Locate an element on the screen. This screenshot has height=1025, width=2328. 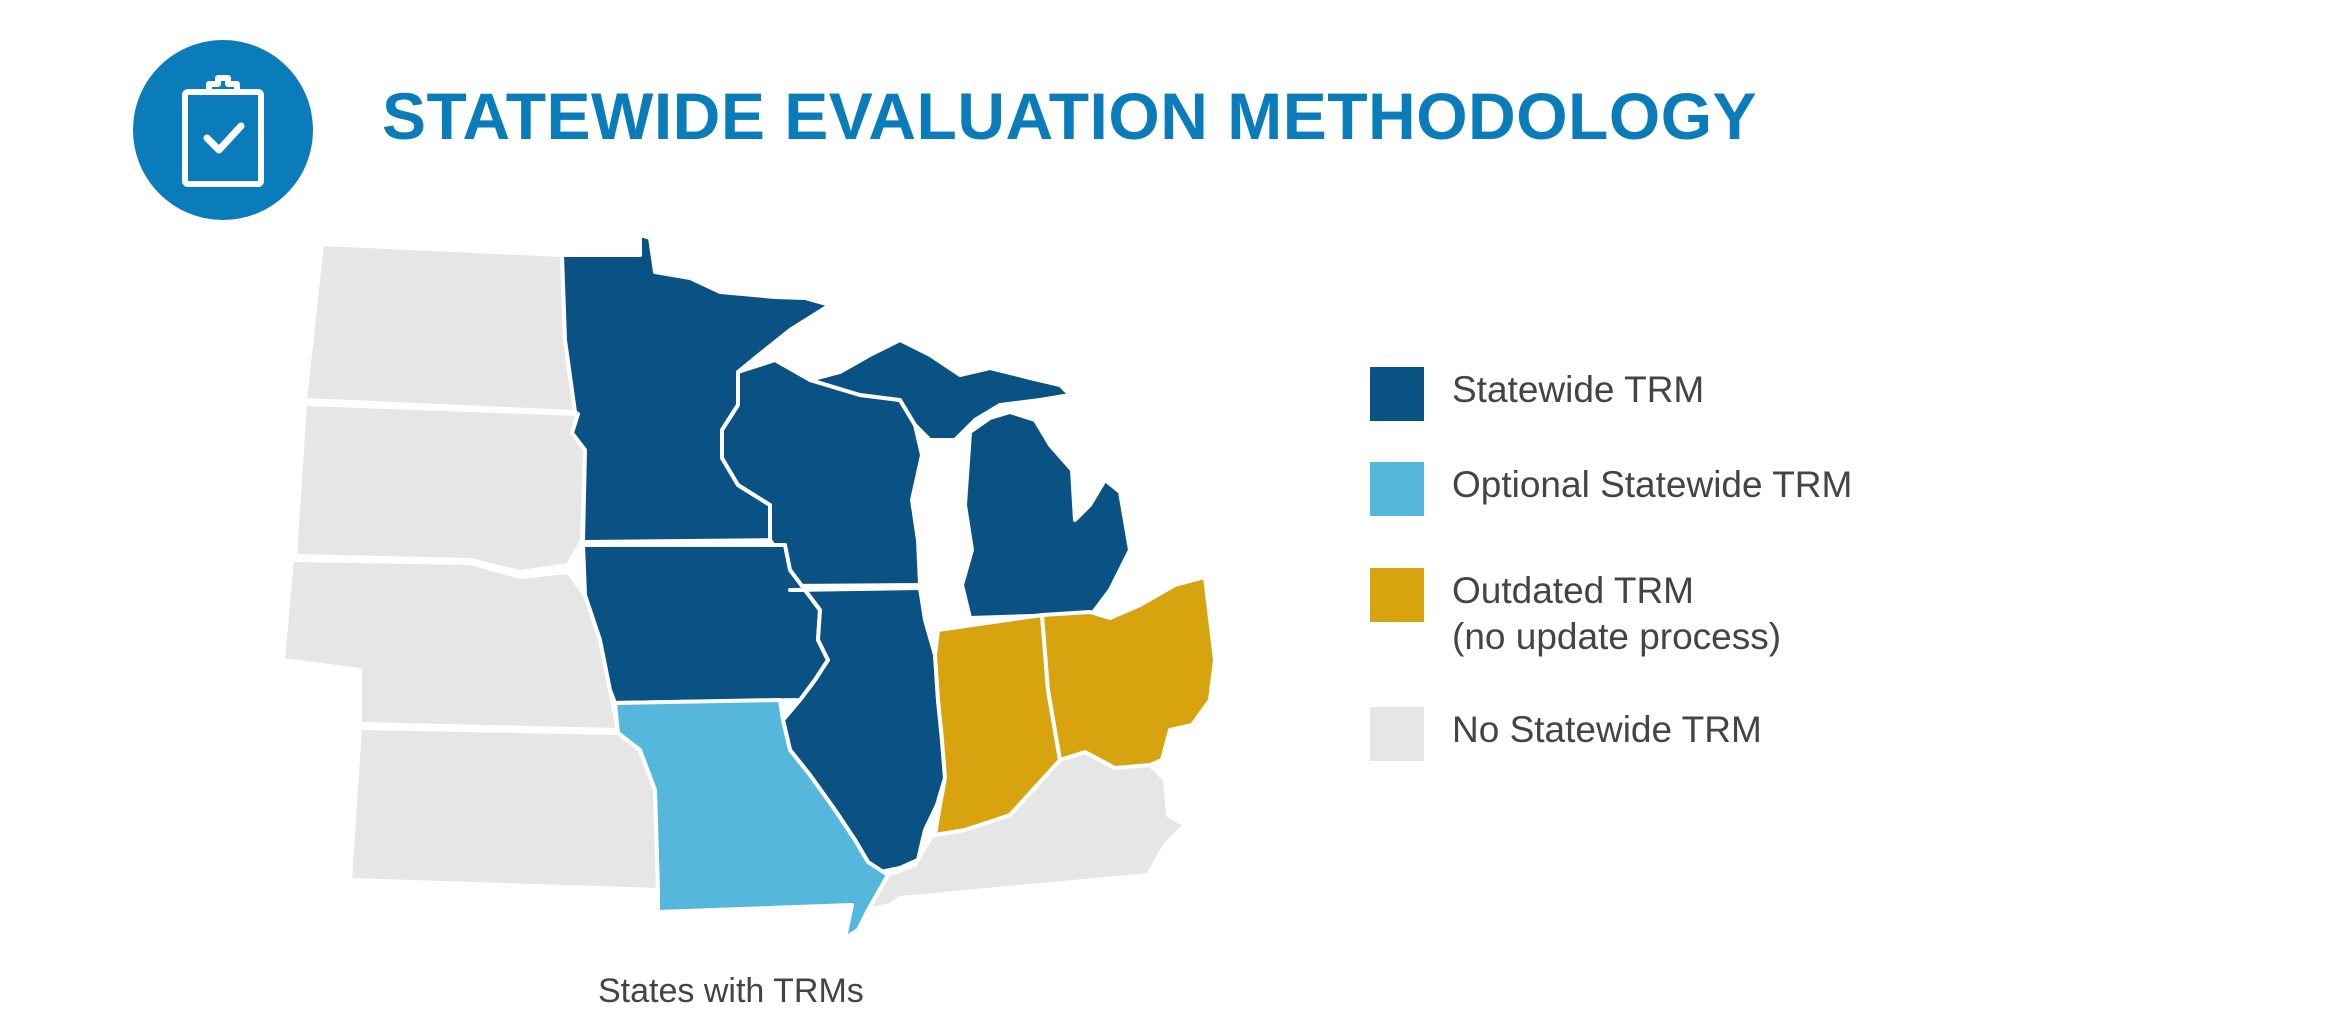
state-iowa is located at coordinates (705, 624).